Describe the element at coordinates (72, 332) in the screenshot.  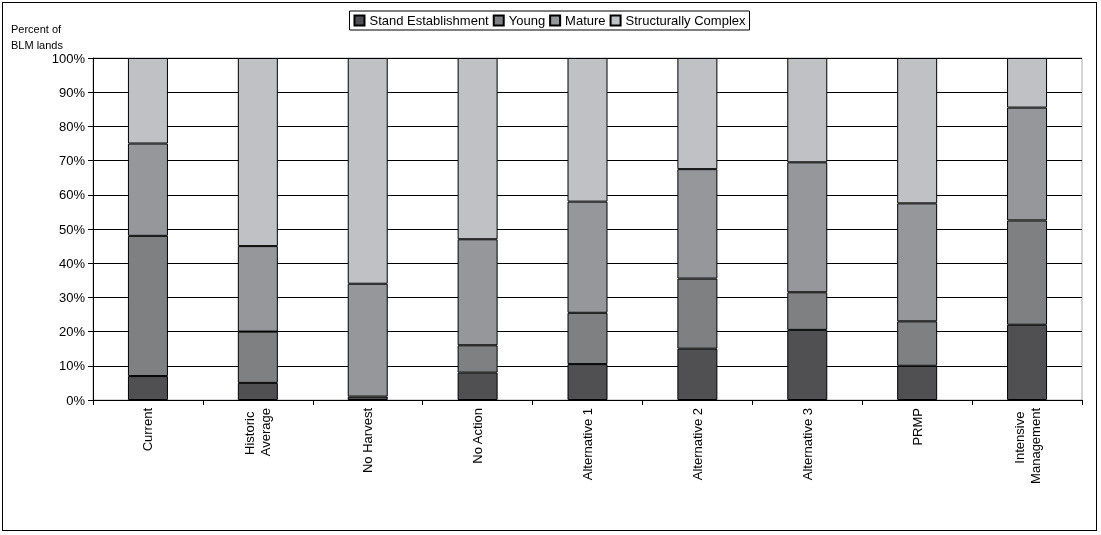
I see `y-tick-label: 20%` at that location.